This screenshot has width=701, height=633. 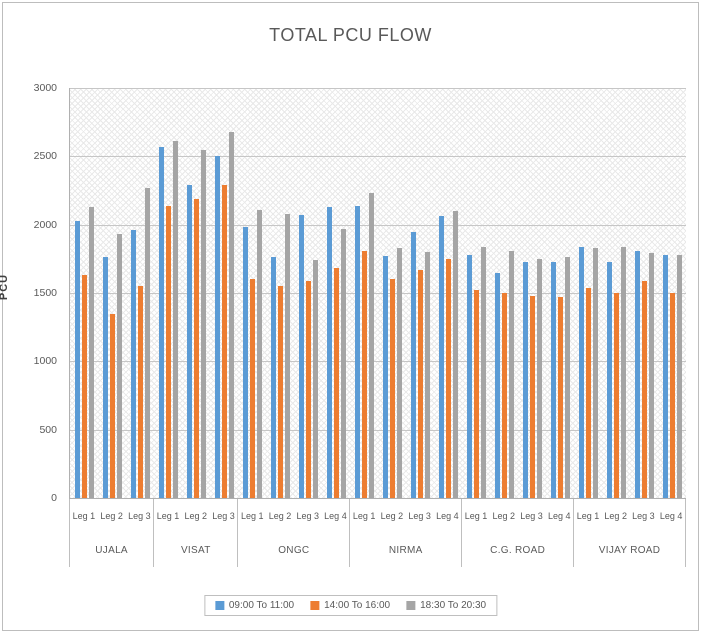 I want to click on group-label: ONGC, so click(x=294, y=550).